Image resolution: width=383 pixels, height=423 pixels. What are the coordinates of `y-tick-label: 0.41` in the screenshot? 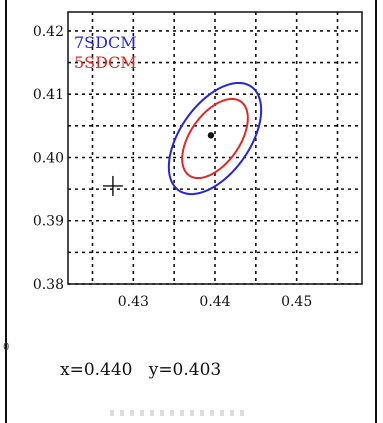 It's located at (48, 95).